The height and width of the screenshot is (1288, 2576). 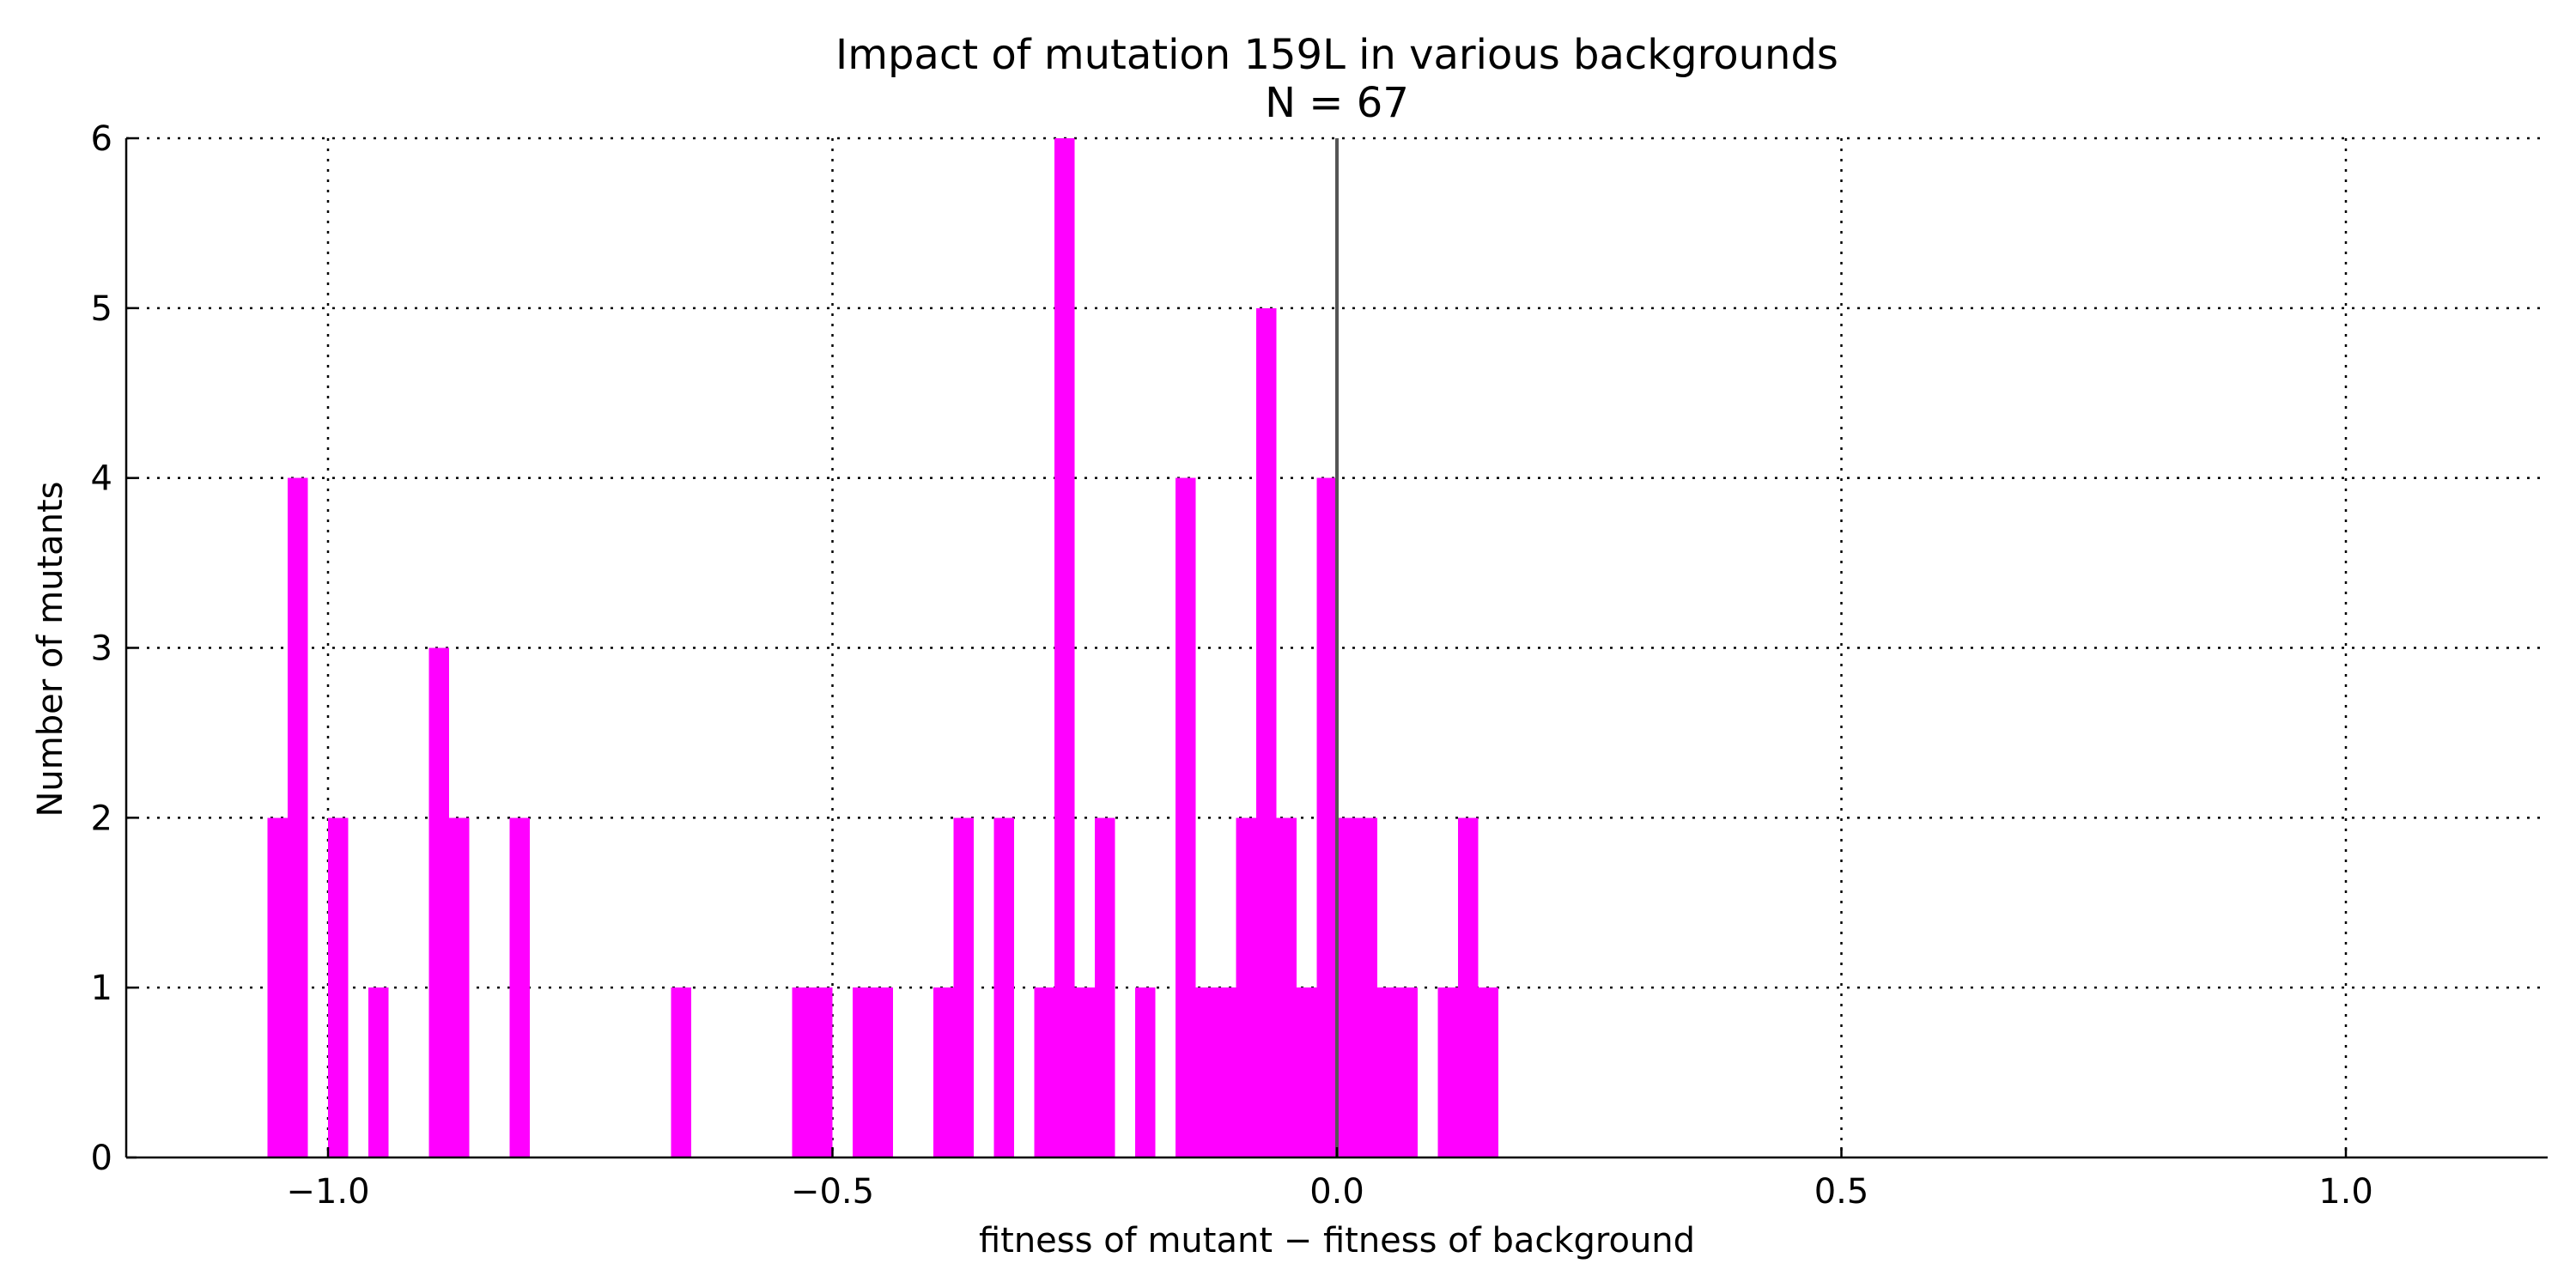 What do you see at coordinates (832, 1192) in the screenshot?
I see `x-tick-label: −0.5` at bounding box center [832, 1192].